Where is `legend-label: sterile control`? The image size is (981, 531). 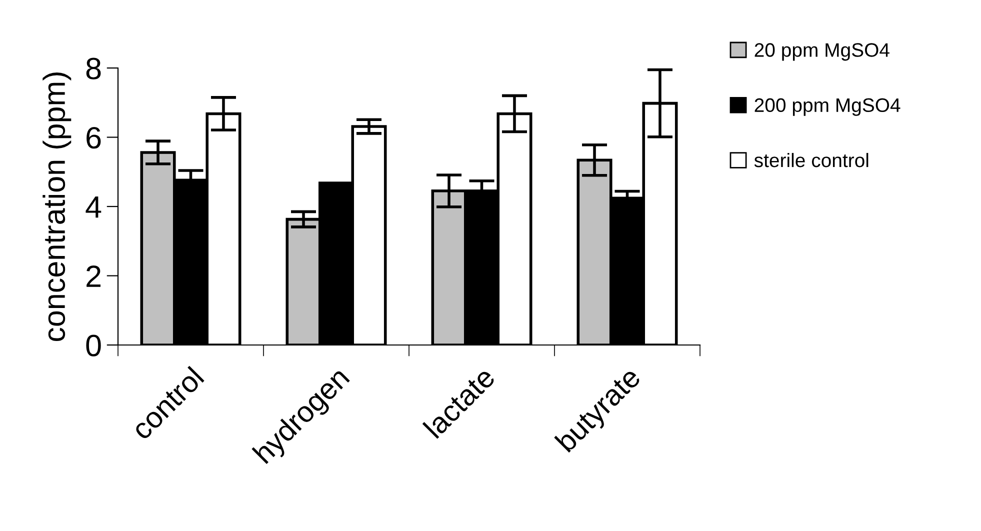 legend-label: sterile control is located at coordinates (811, 160).